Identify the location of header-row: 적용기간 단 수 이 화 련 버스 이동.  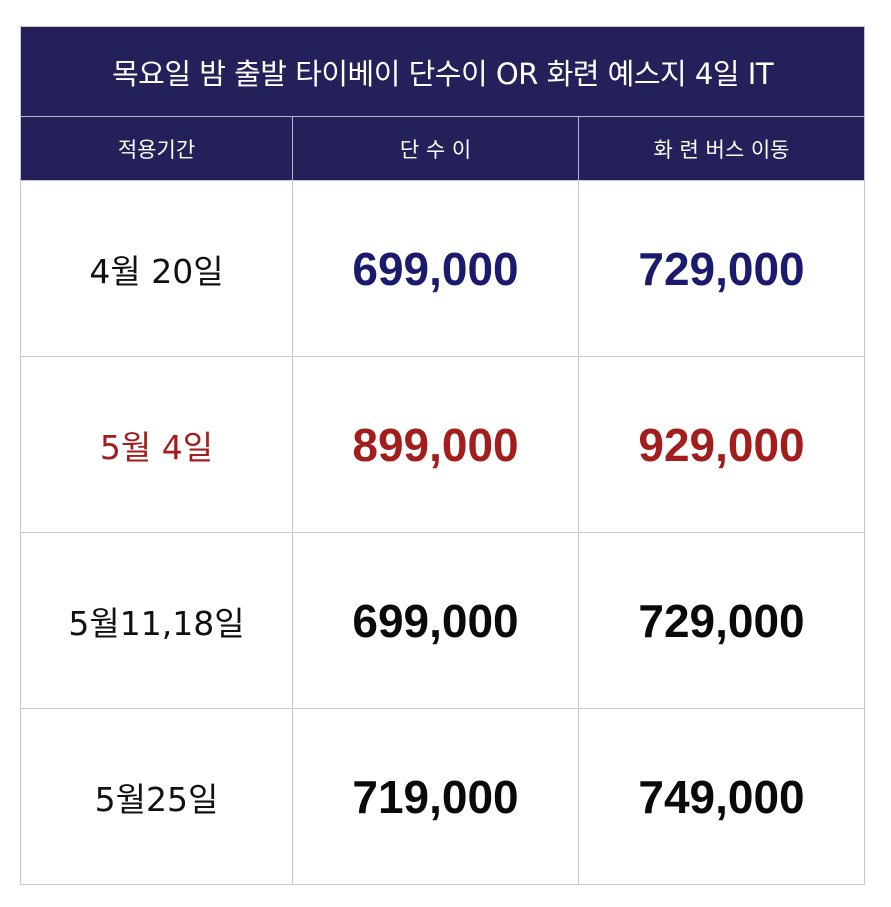
(442, 148).